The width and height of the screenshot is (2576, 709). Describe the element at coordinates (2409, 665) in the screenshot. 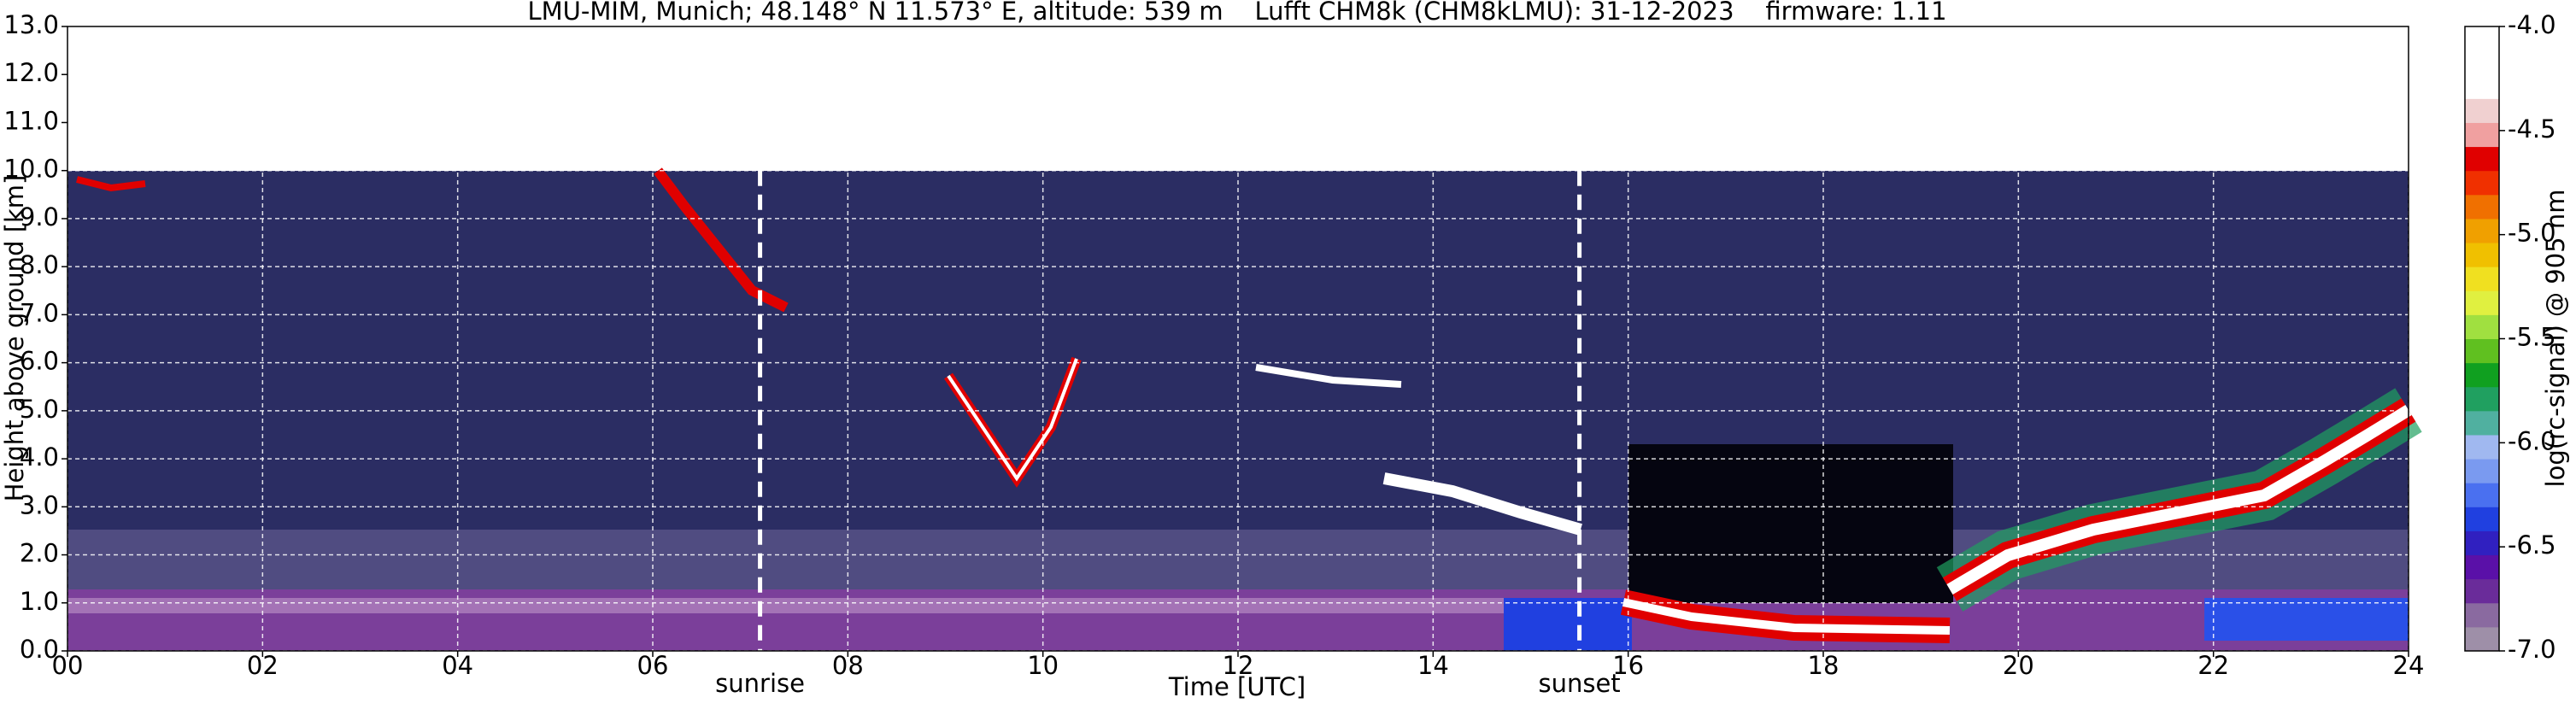

I see `x-tick-label: 24` at that location.